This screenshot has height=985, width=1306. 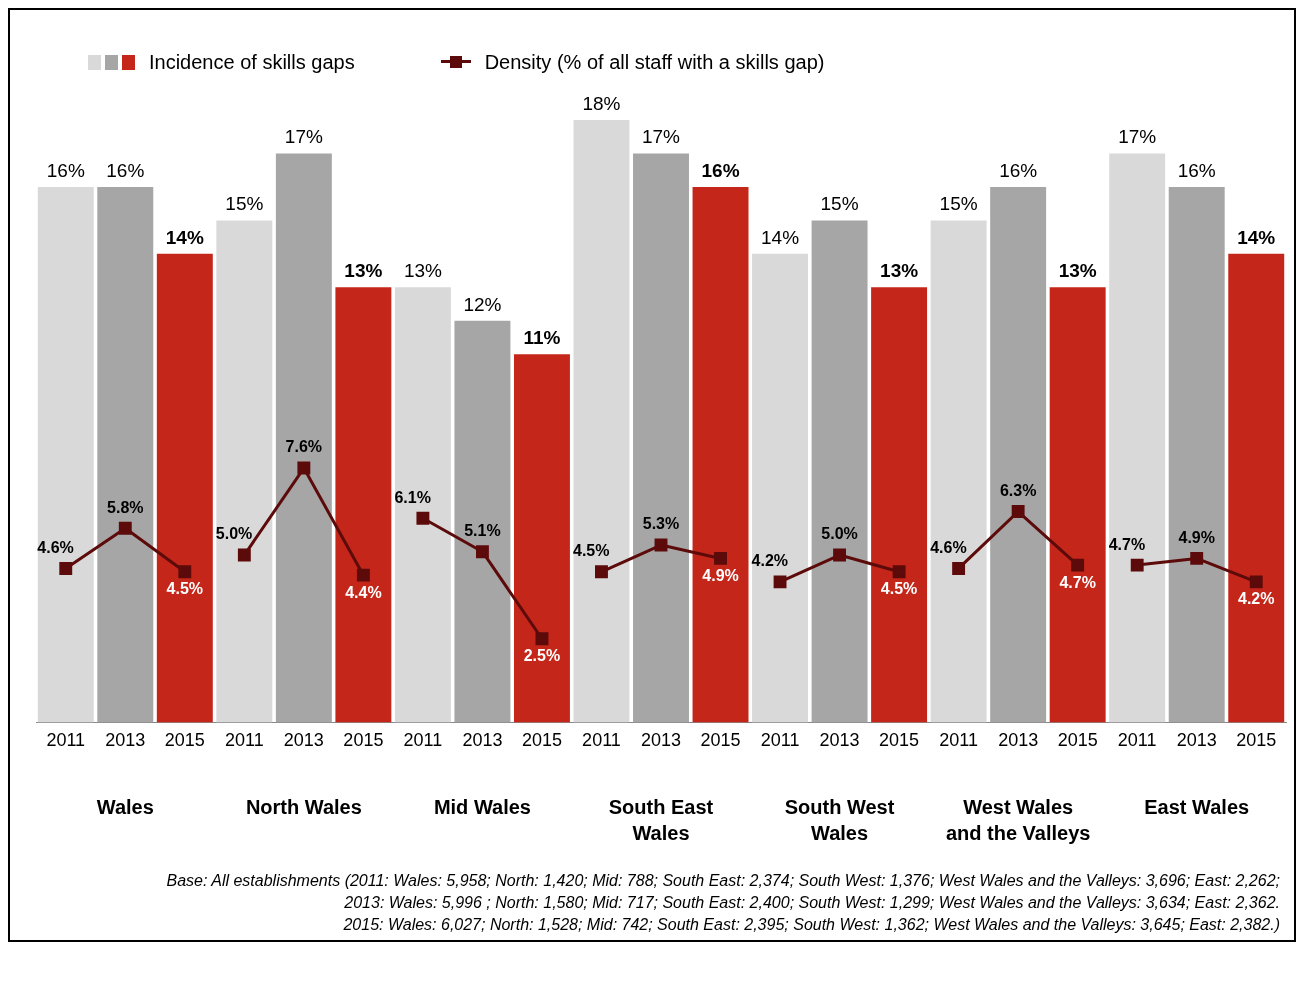 I want to click on data-label: 7.6%, so click(x=304, y=447).